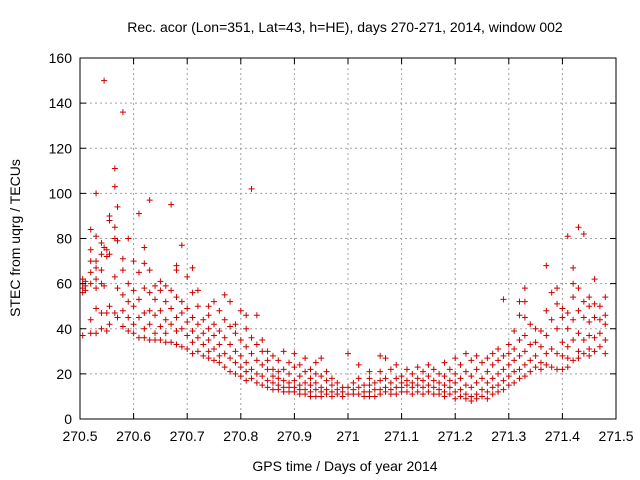  What do you see at coordinates (15, 238) in the screenshot?
I see `y-axis-label: STEC from uqrg / TECUs` at bounding box center [15, 238].